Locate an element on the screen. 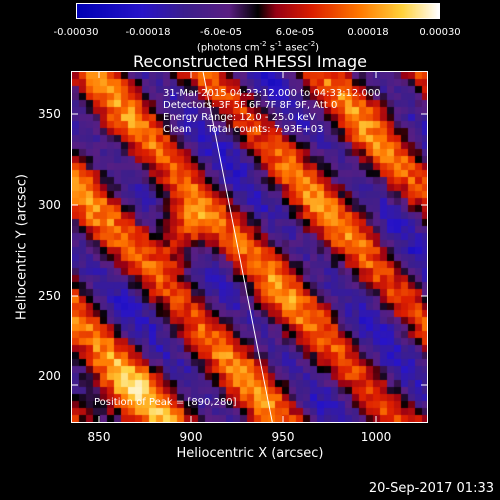 The height and width of the screenshot is (500, 500). y-tick-label: 200 is located at coordinates (49, 376).